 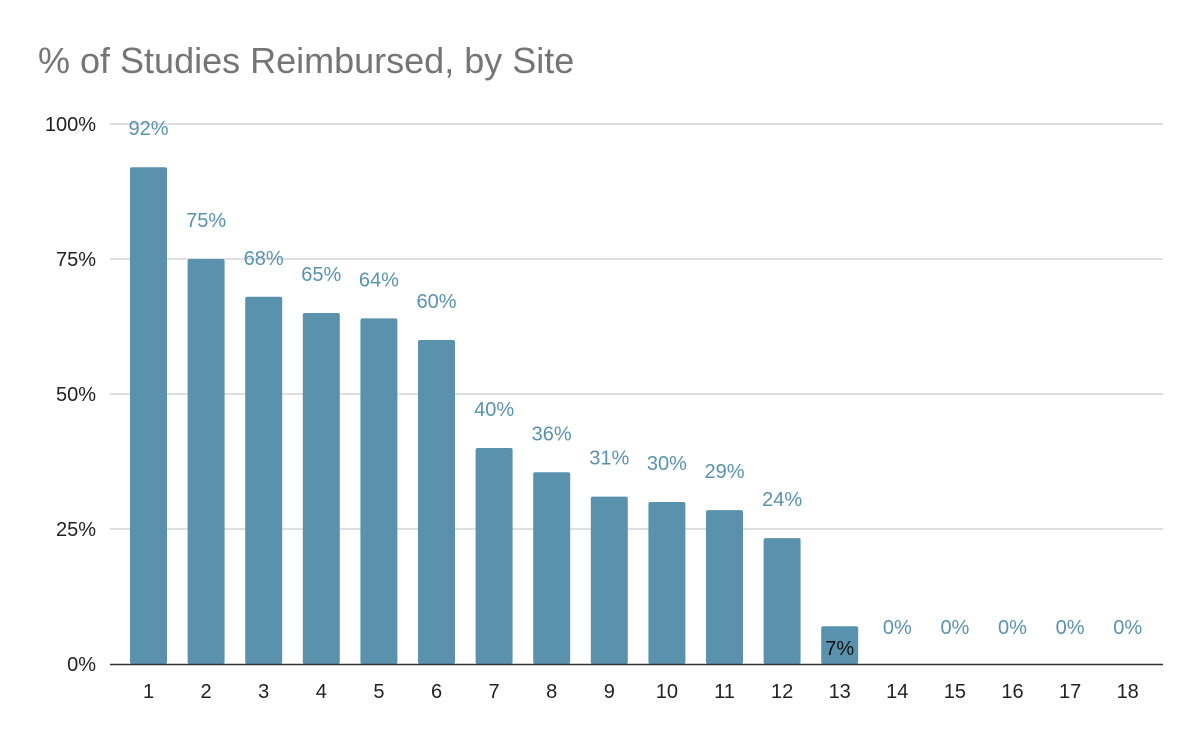 What do you see at coordinates (379, 280) in the screenshot?
I see `data-label: 64%` at bounding box center [379, 280].